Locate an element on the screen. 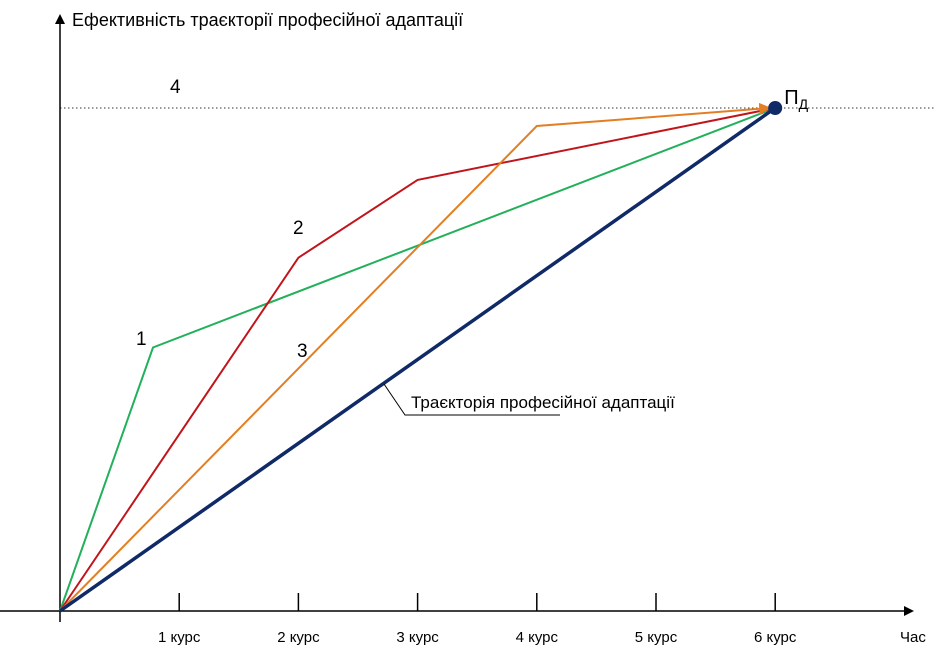  target-level-label: 4 is located at coordinates (175, 87).